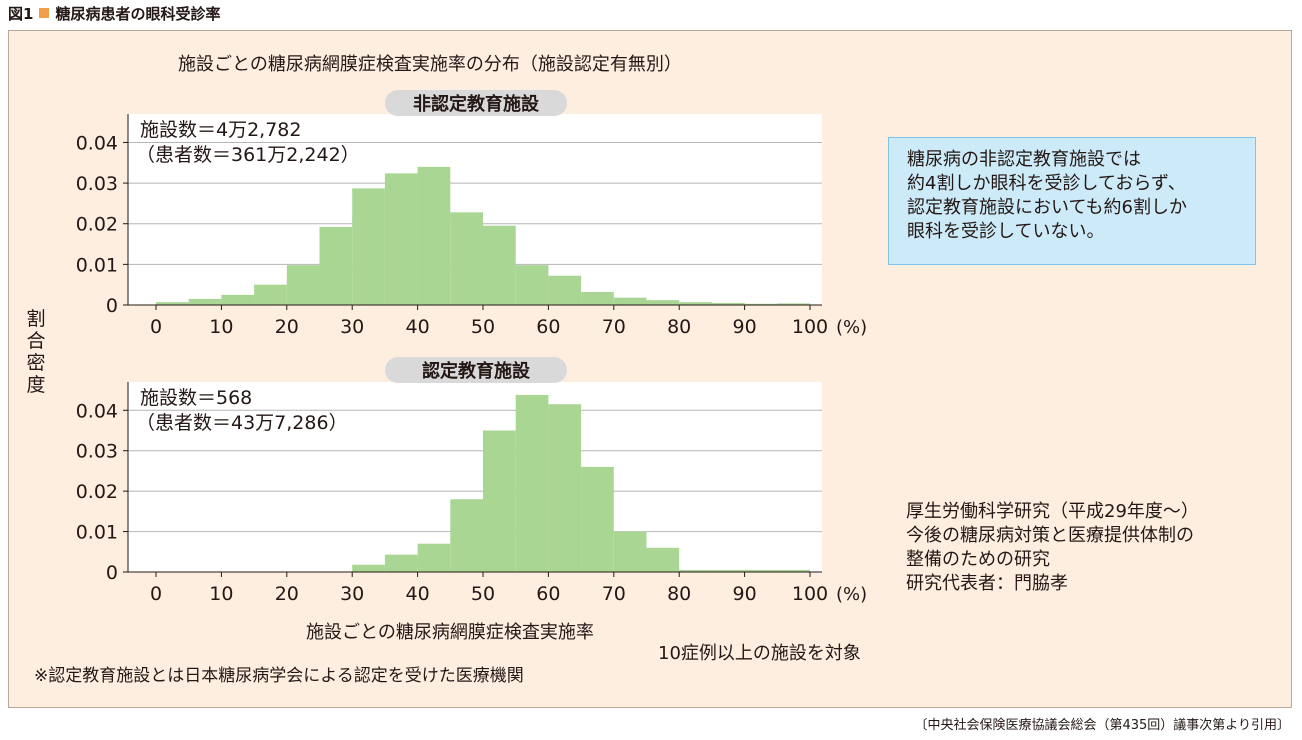 The image size is (1302, 740). I want to click on target-note: 10症例以上の施設を対象, so click(759, 653).